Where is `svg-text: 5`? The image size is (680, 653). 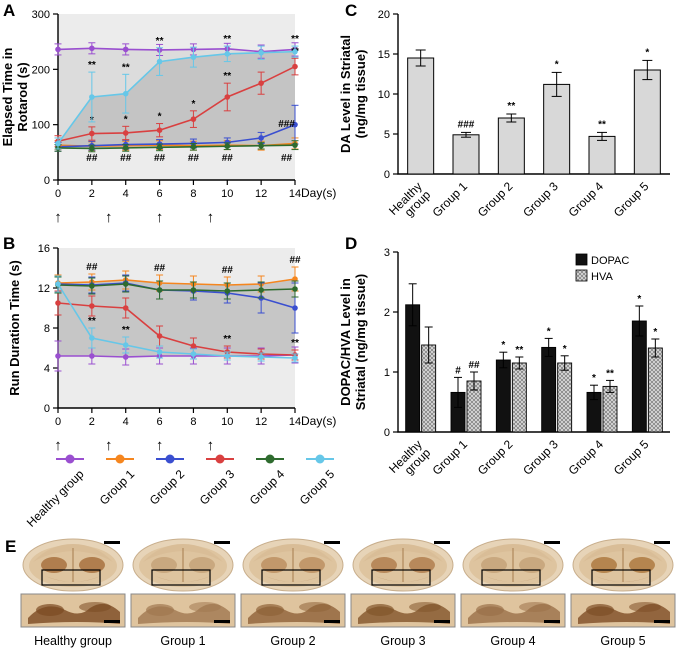
svg-text: 5 is located at coordinates (387, 135).